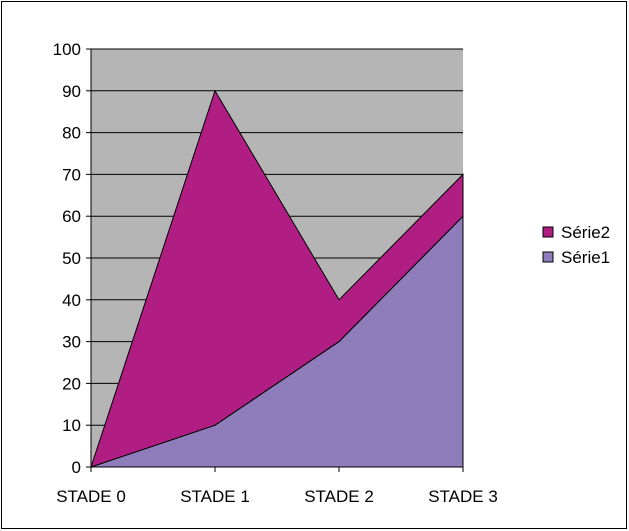 The height and width of the screenshot is (531, 629). What do you see at coordinates (71, 216) in the screenshot?
I see `y-tick-label: 60` at bounding box center [71, 216].